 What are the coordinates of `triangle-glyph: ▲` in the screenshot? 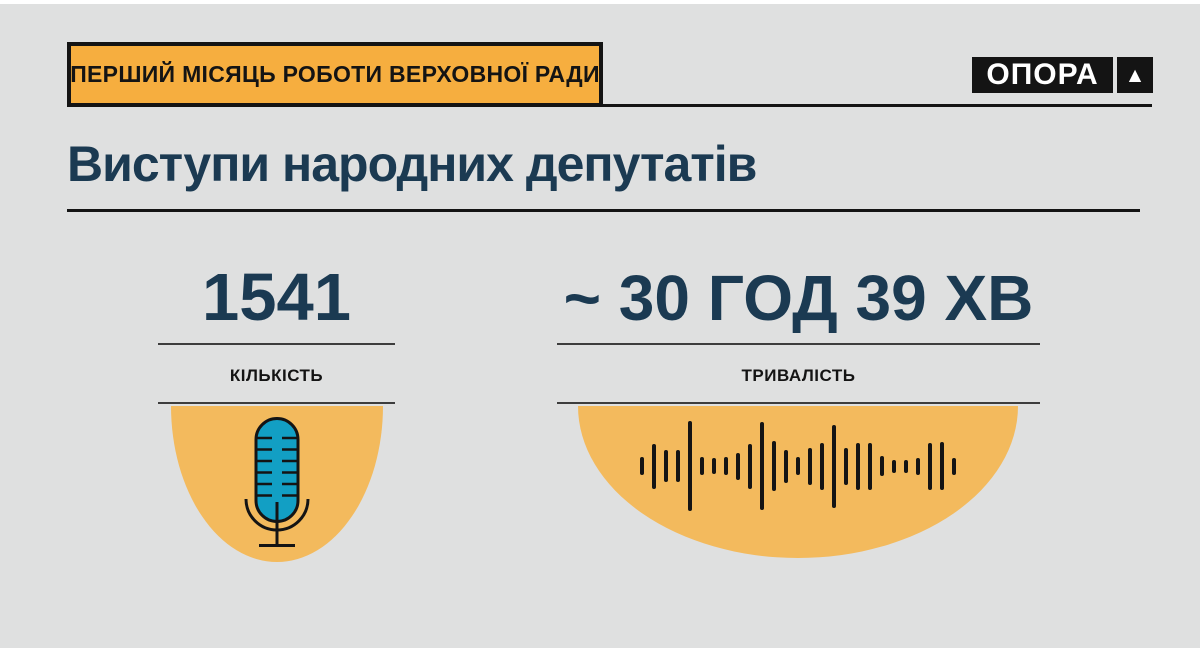 It's located at (1135, 75).